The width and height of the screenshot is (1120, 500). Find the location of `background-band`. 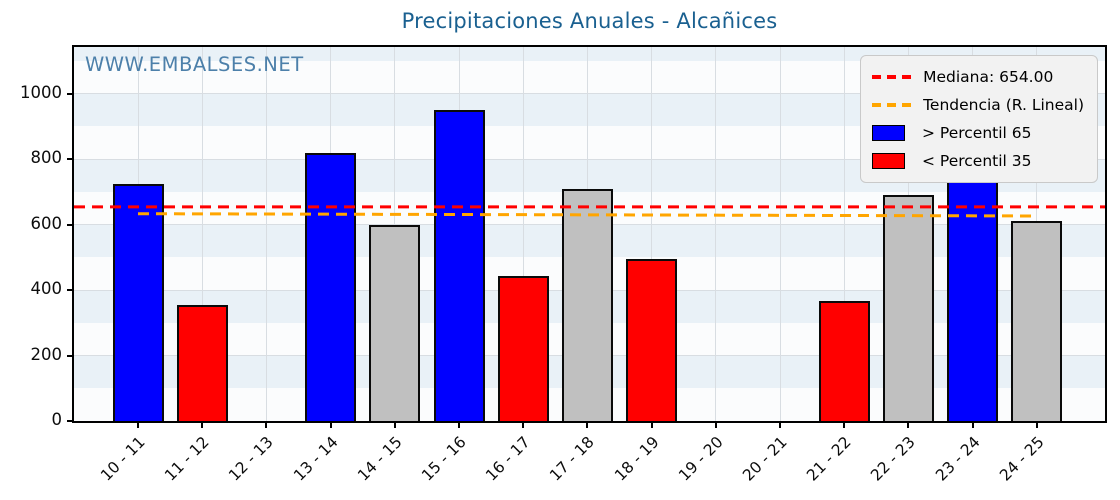

background-band is located at coordinates (589, 54).